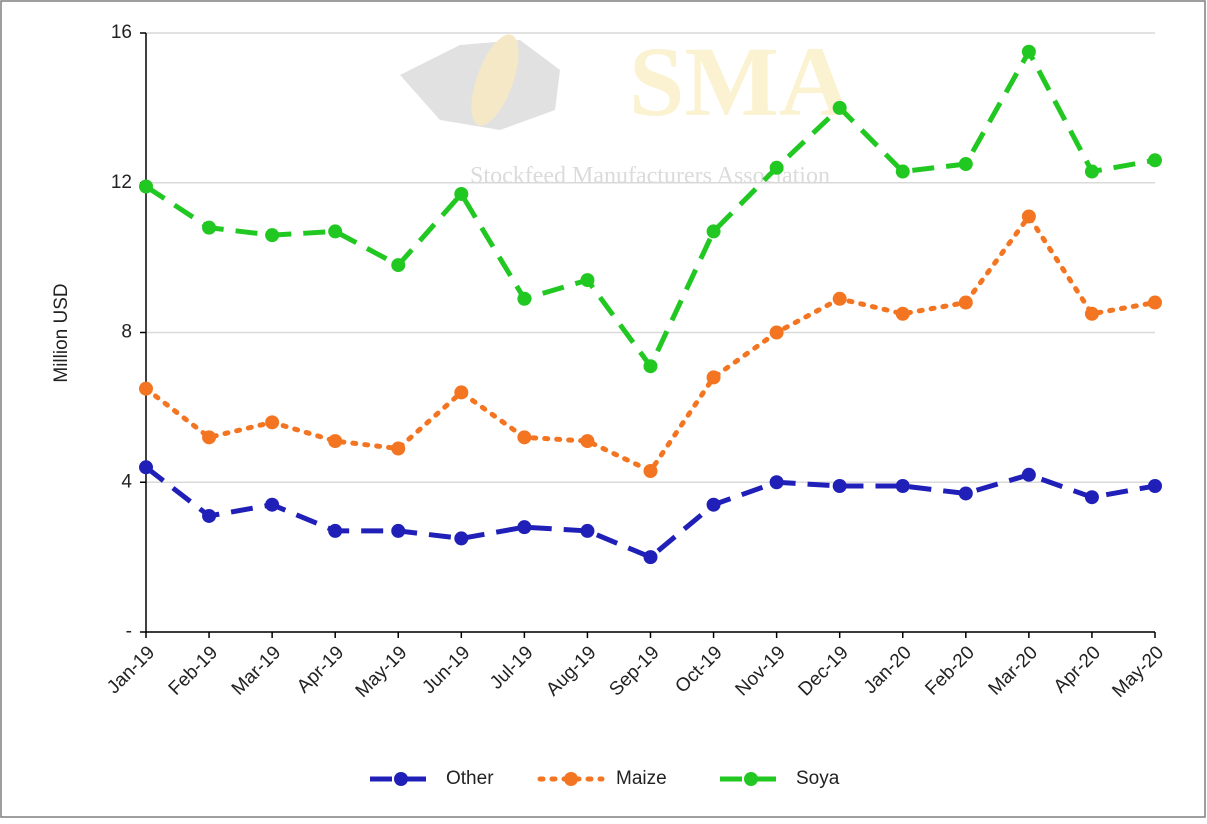 Image resolution: width=1207 pixels, height=824 pixels. What do you see at coordinates (650, 513) in the screenshot?
I see `series-line` at bounding box center [650, 513].